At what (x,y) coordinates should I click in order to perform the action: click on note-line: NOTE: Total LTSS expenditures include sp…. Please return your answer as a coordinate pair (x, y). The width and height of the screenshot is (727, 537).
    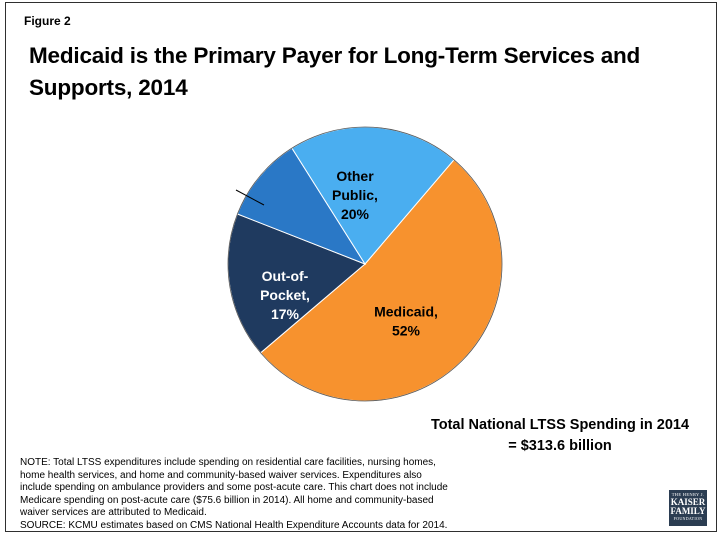
    Looking at the image, I should click on (228, 462).